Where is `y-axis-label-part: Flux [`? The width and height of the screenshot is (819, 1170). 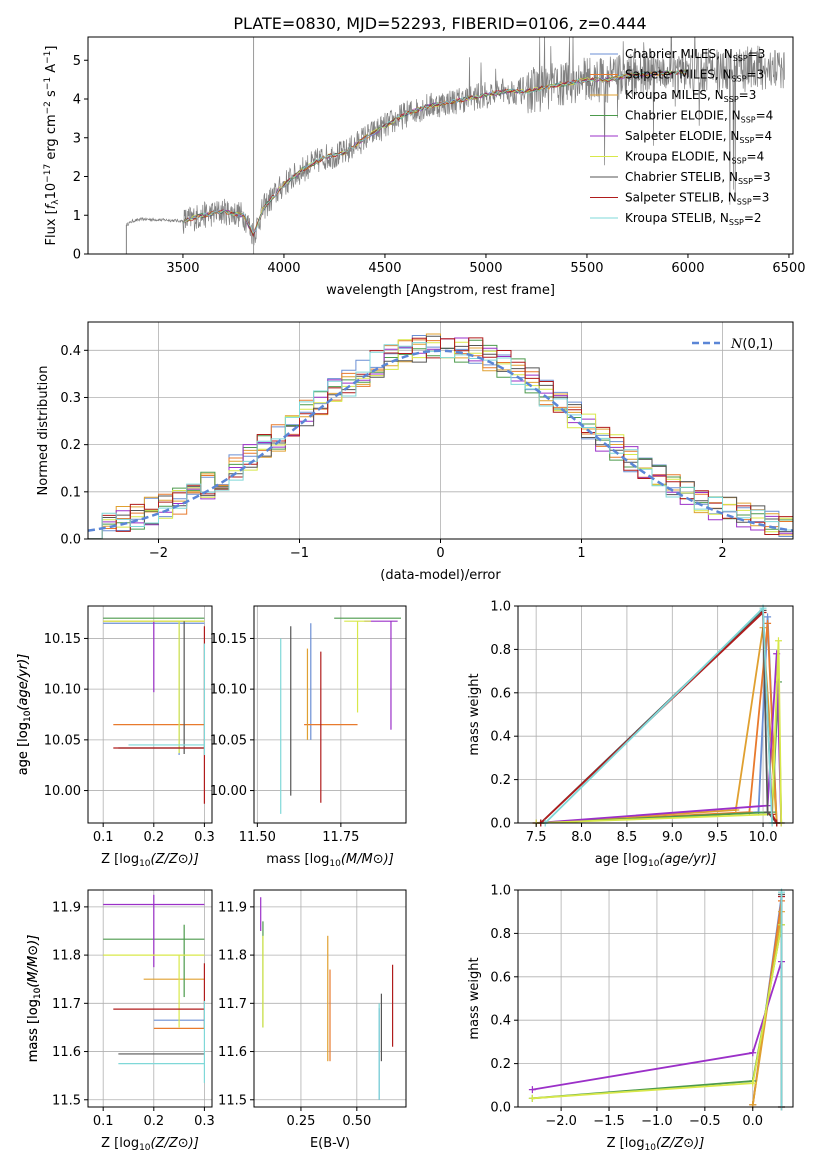 y-axis-label-part: Flux [ is located at coordinates (51, 227).